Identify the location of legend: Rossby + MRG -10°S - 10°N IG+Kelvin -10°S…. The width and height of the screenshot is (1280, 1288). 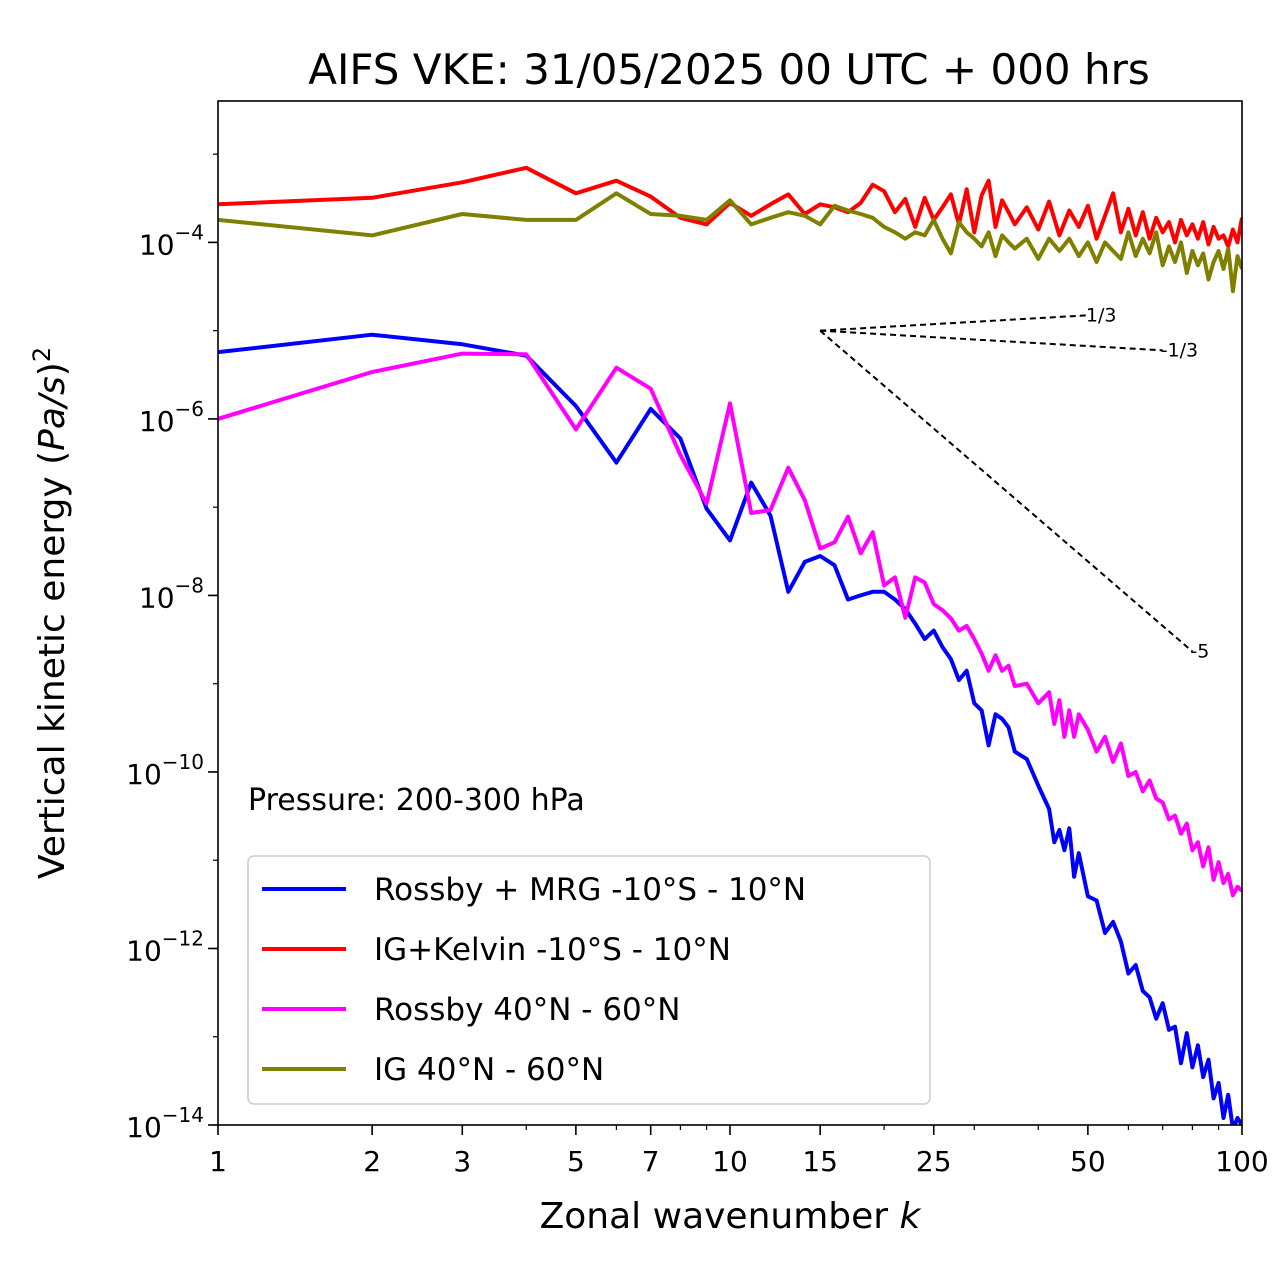
(589, 980).